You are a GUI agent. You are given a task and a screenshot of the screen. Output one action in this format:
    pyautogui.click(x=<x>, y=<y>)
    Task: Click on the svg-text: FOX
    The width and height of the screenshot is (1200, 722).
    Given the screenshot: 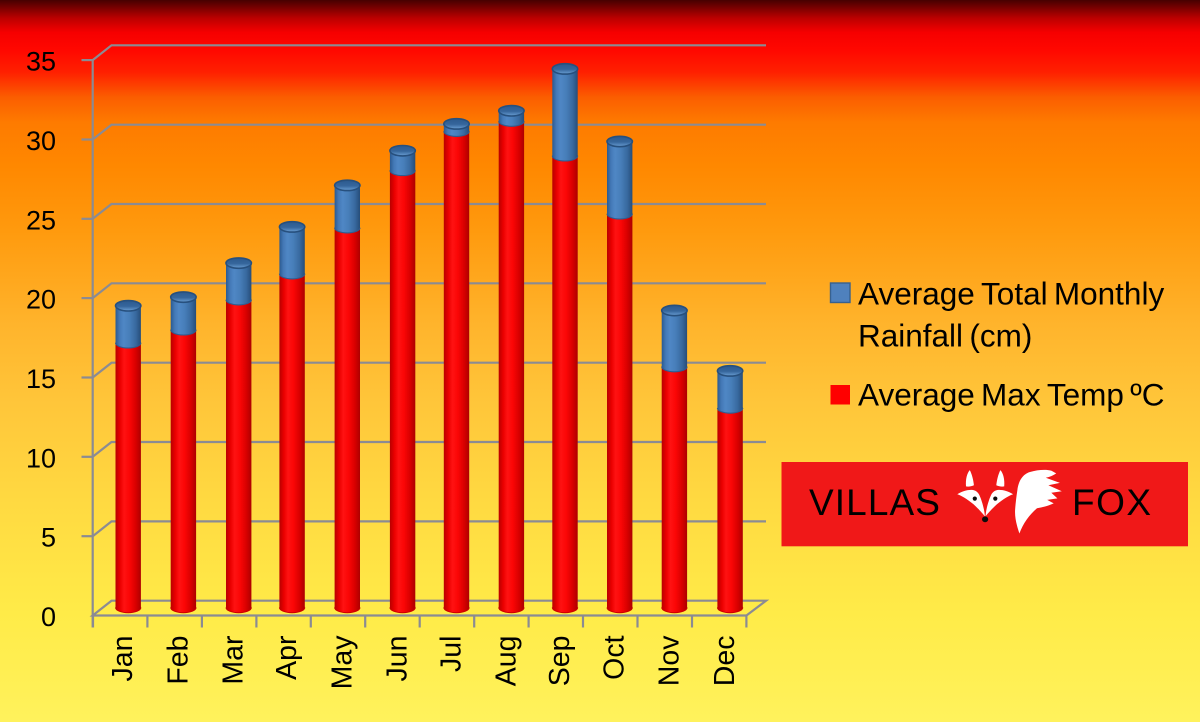 What is the action you would take?
    pyautogui.click(x=1112, y=502)
    